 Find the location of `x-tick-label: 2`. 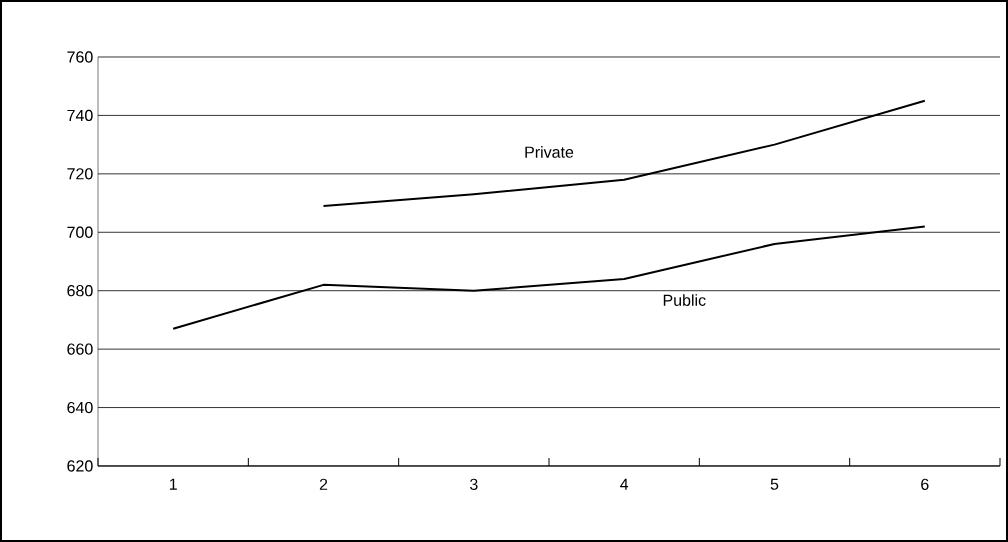

x-tick-label: 2 is located at coordinates (323, 484).